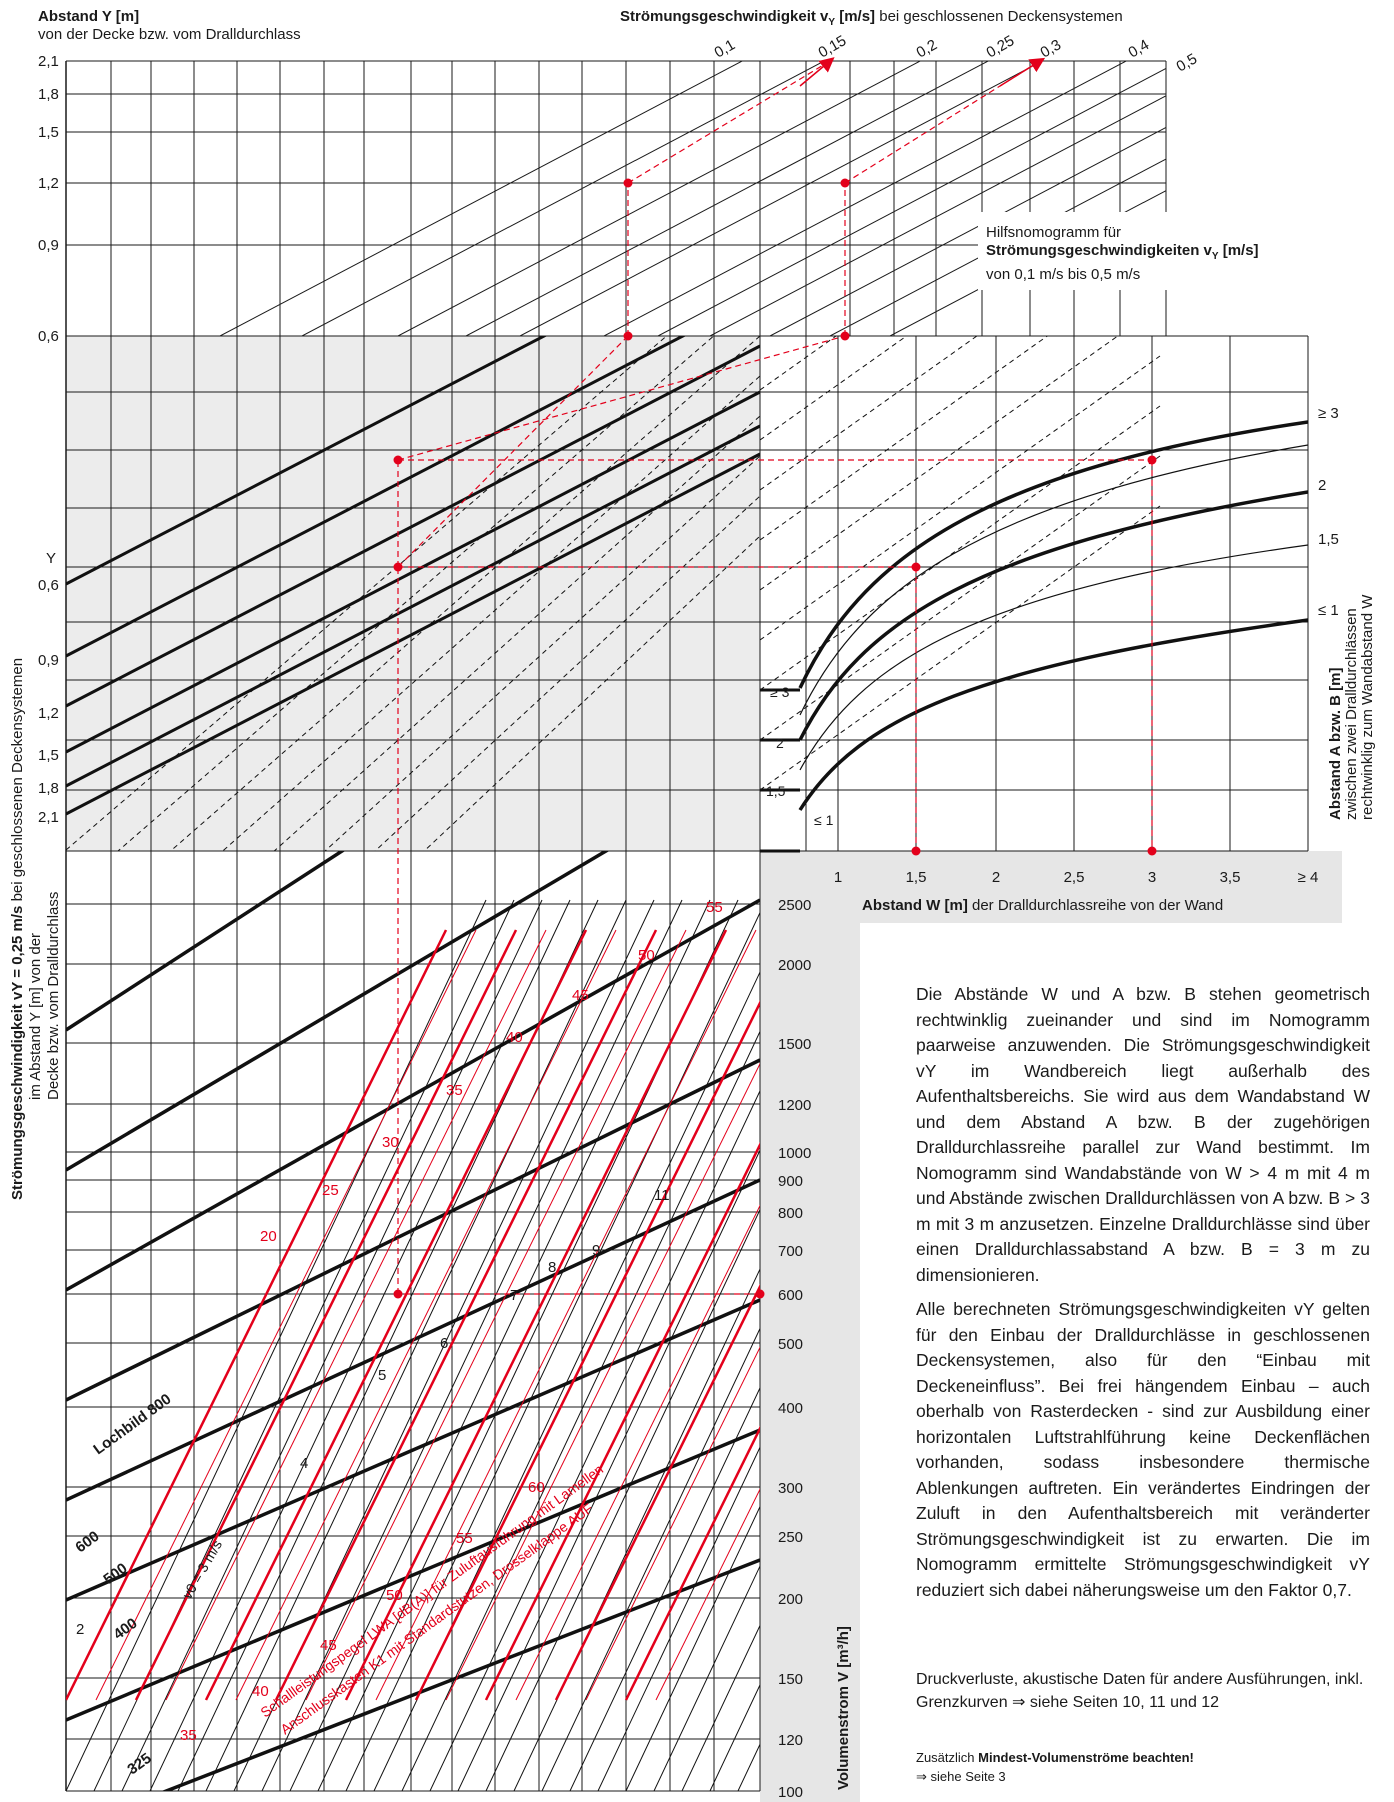  What do you see at coordinates (790, 1679) in the screenshot?
I see `volume-tick: 150` at bounding box center [790, 1679].